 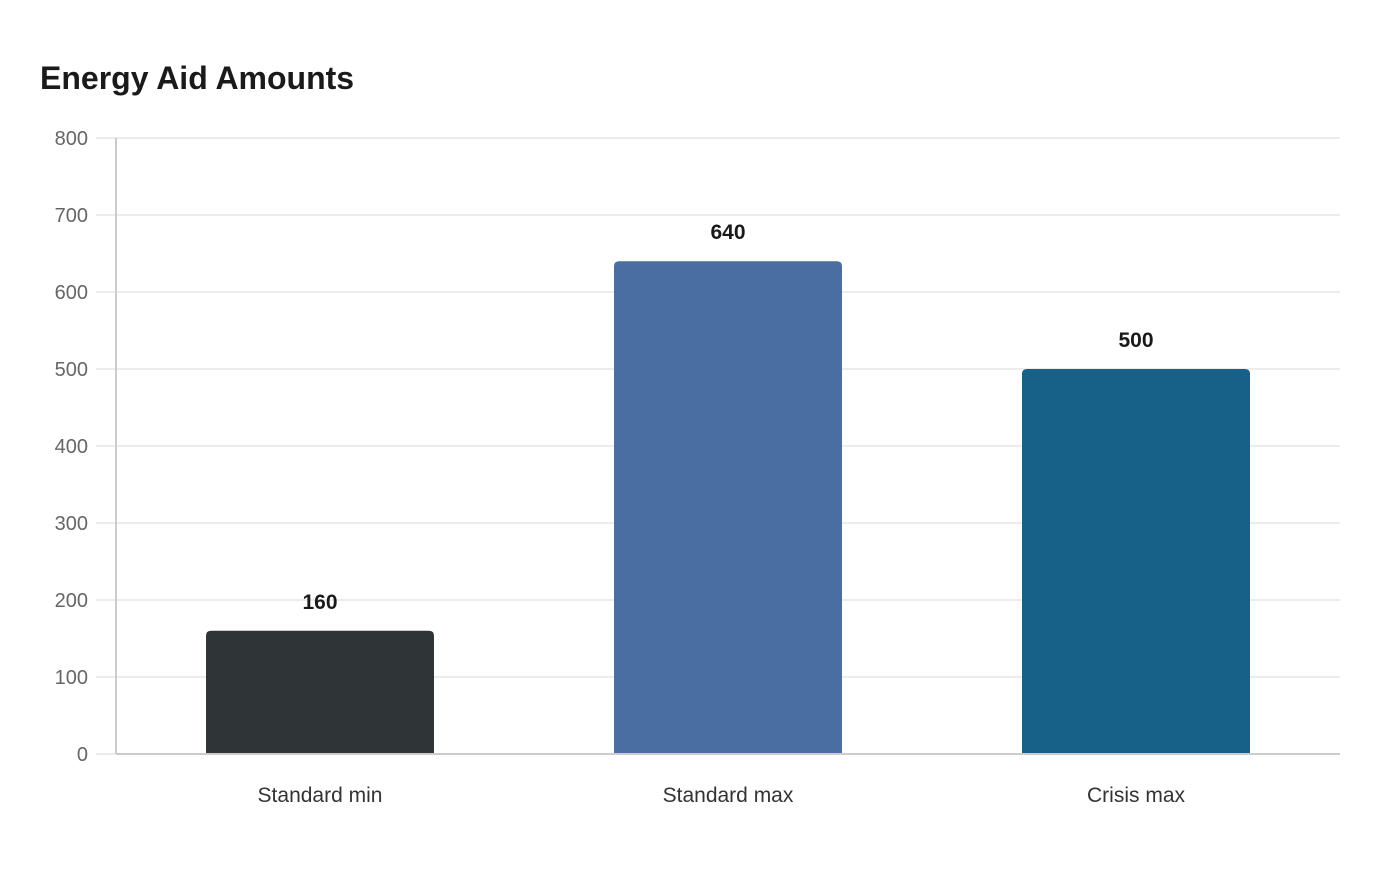 What do you see at coordinates (319, 602) in the screenshot?
I see `bar-value-label: 160` at bounding box center [319, 602].